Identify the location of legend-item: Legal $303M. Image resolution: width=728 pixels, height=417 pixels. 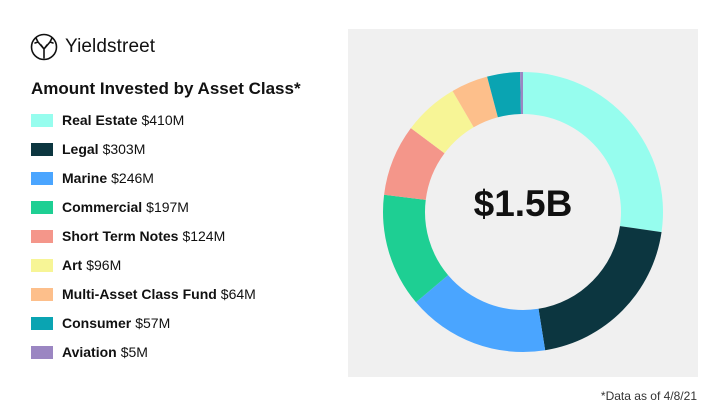
(88, 149).